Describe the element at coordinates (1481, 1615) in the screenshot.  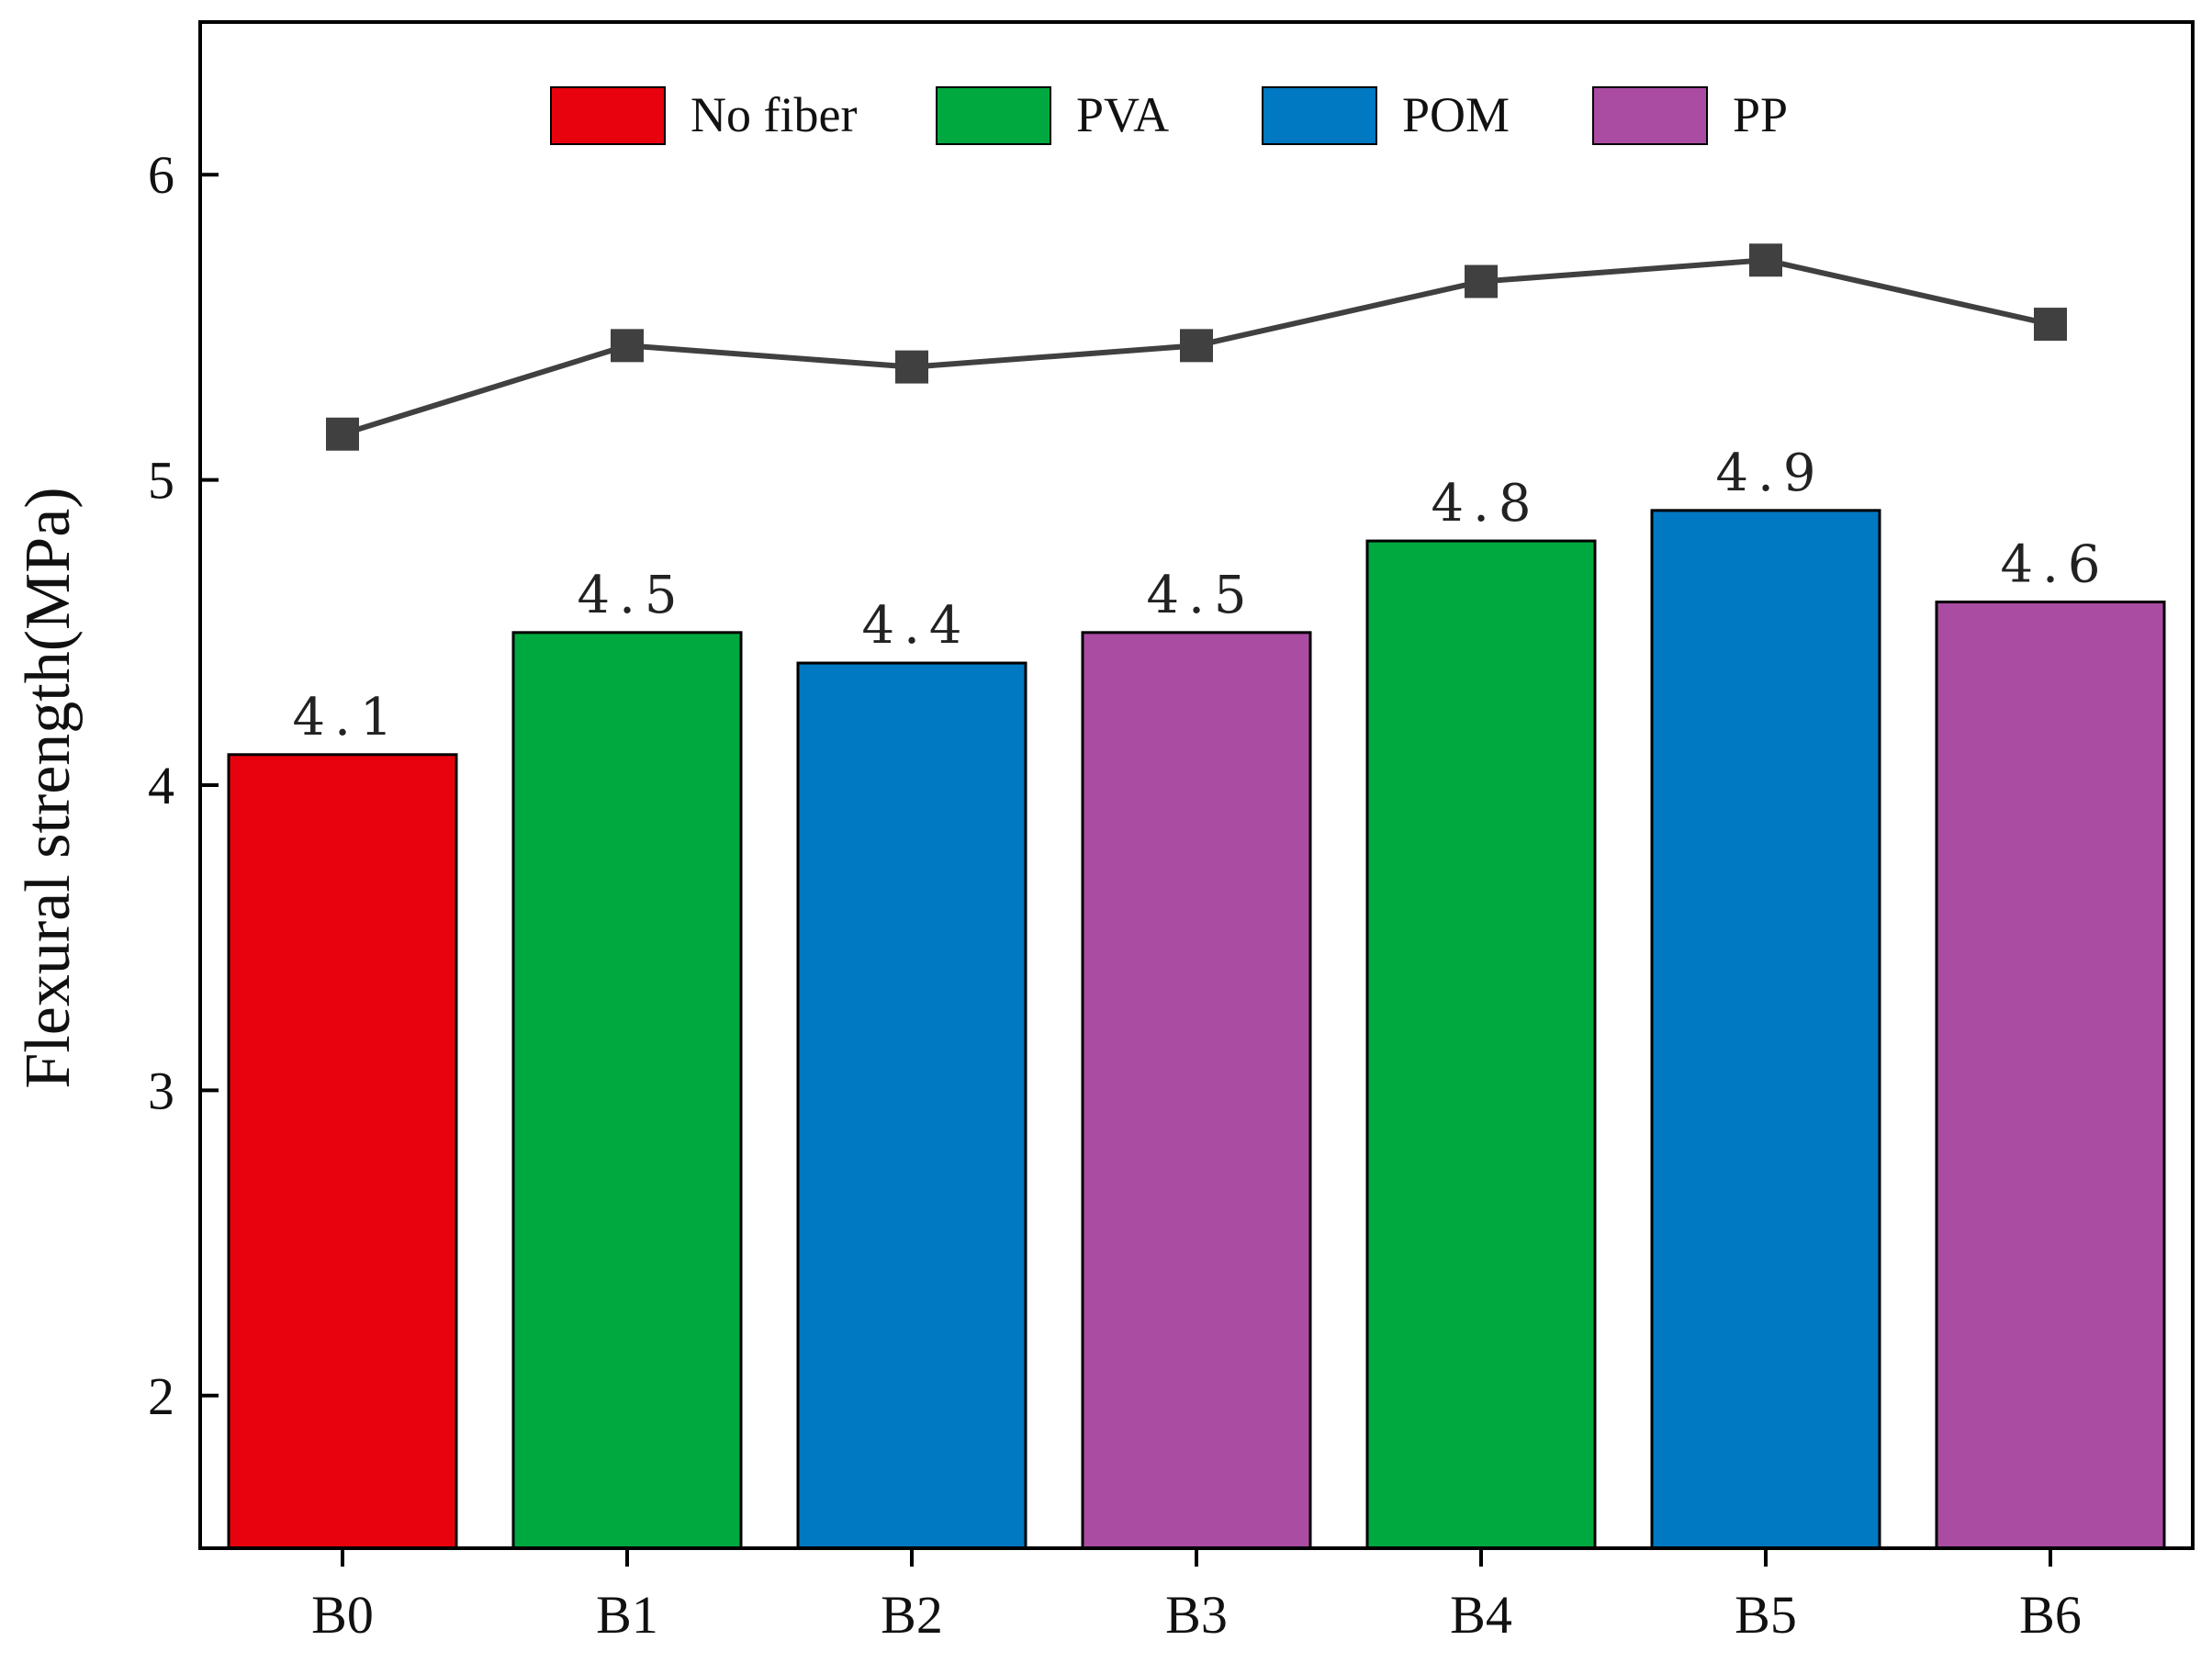
I see `x-tick-label-b4: B4` at that location.